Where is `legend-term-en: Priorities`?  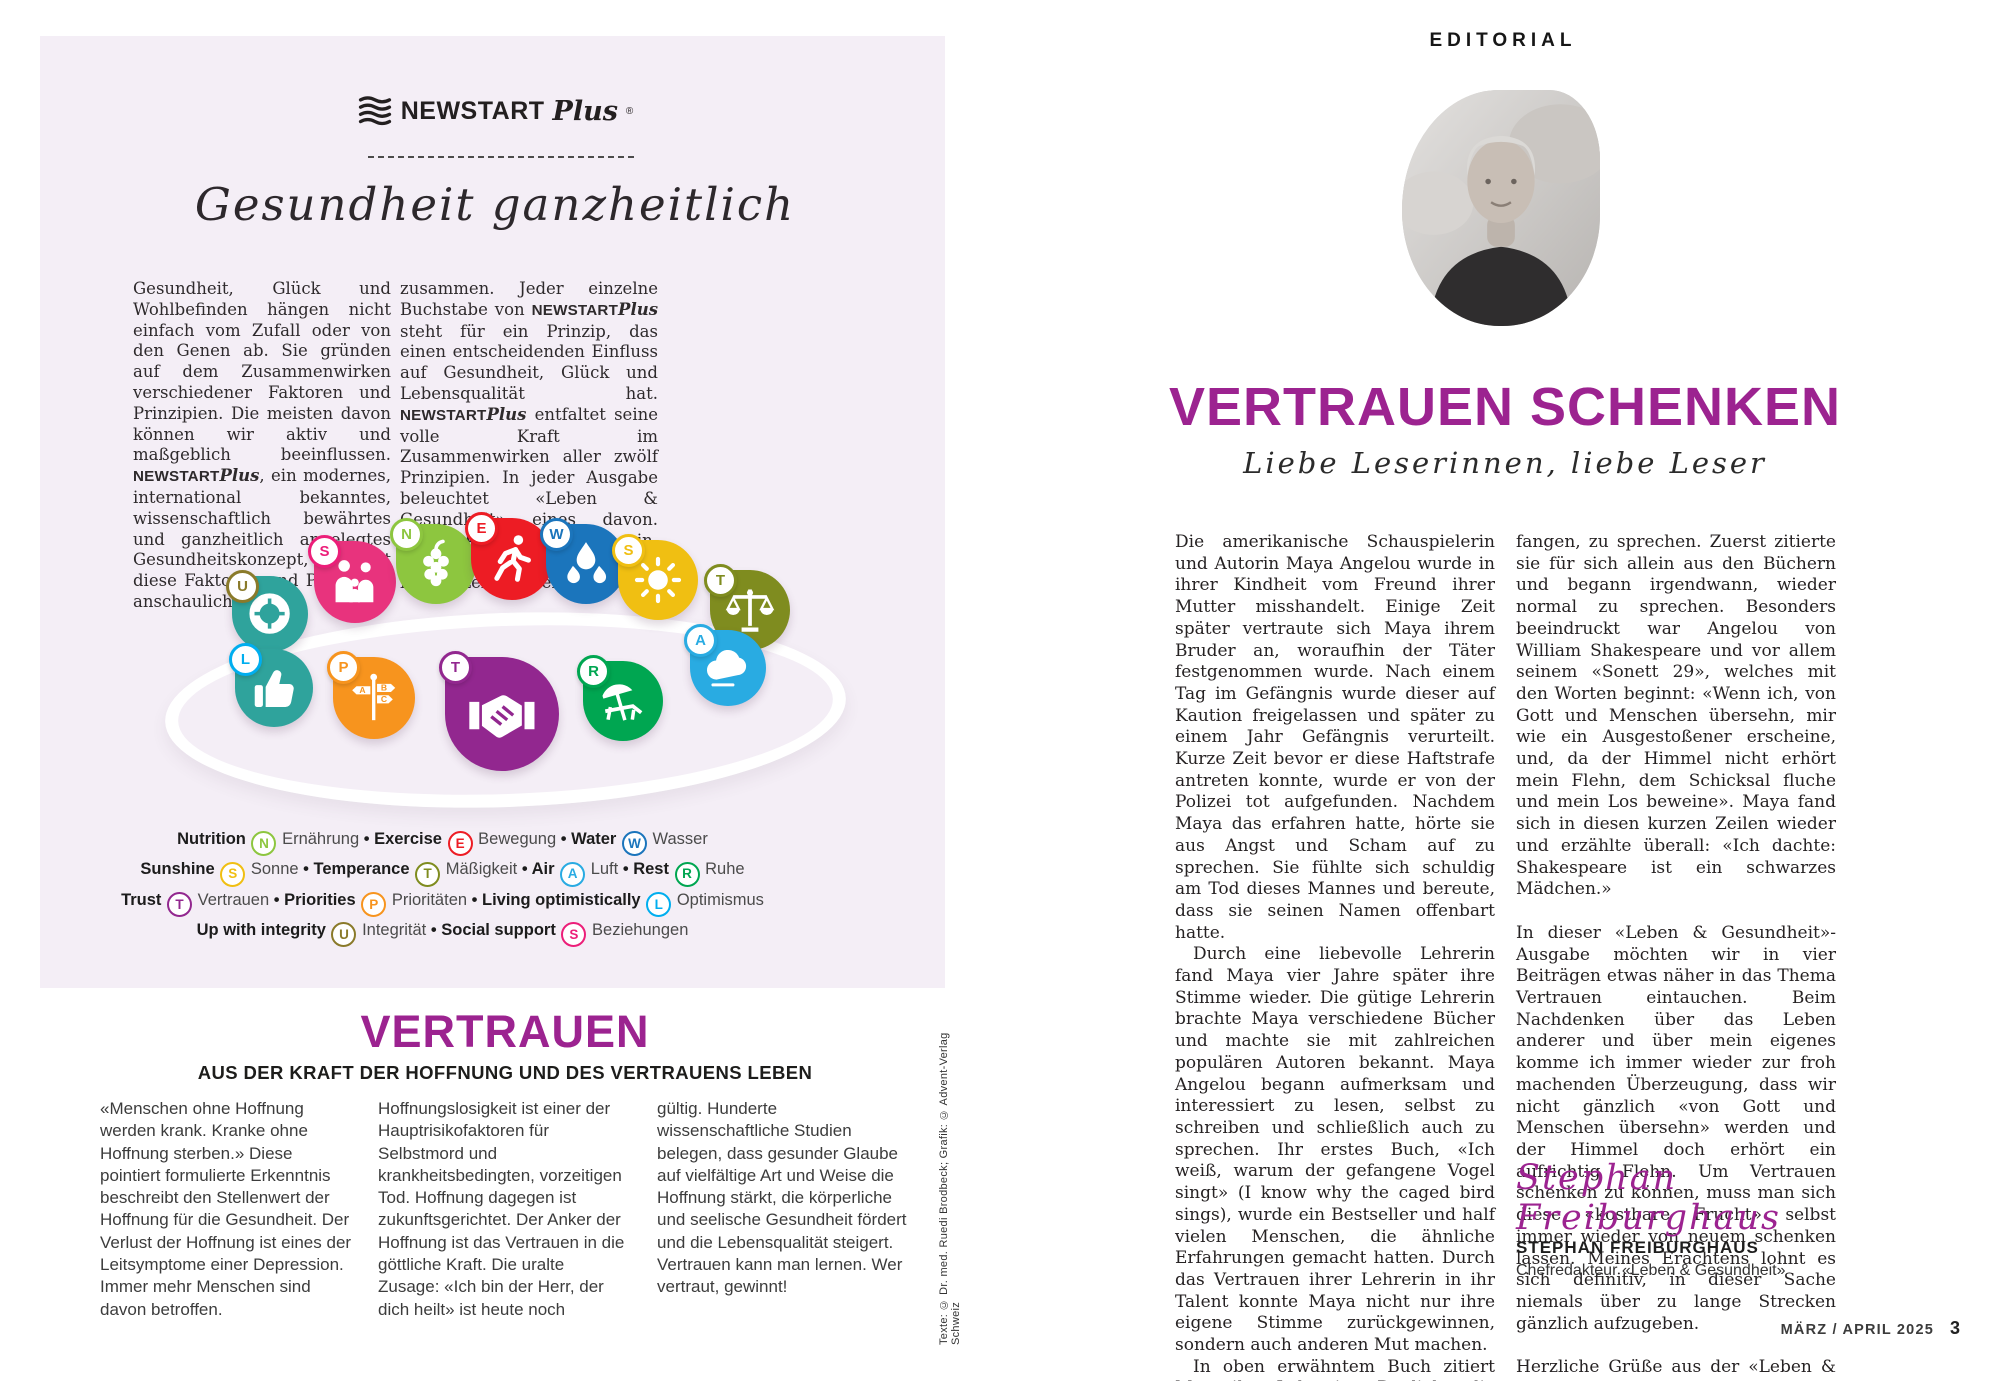
legend-term-en: Priorities is located at coordinates (320, 899).